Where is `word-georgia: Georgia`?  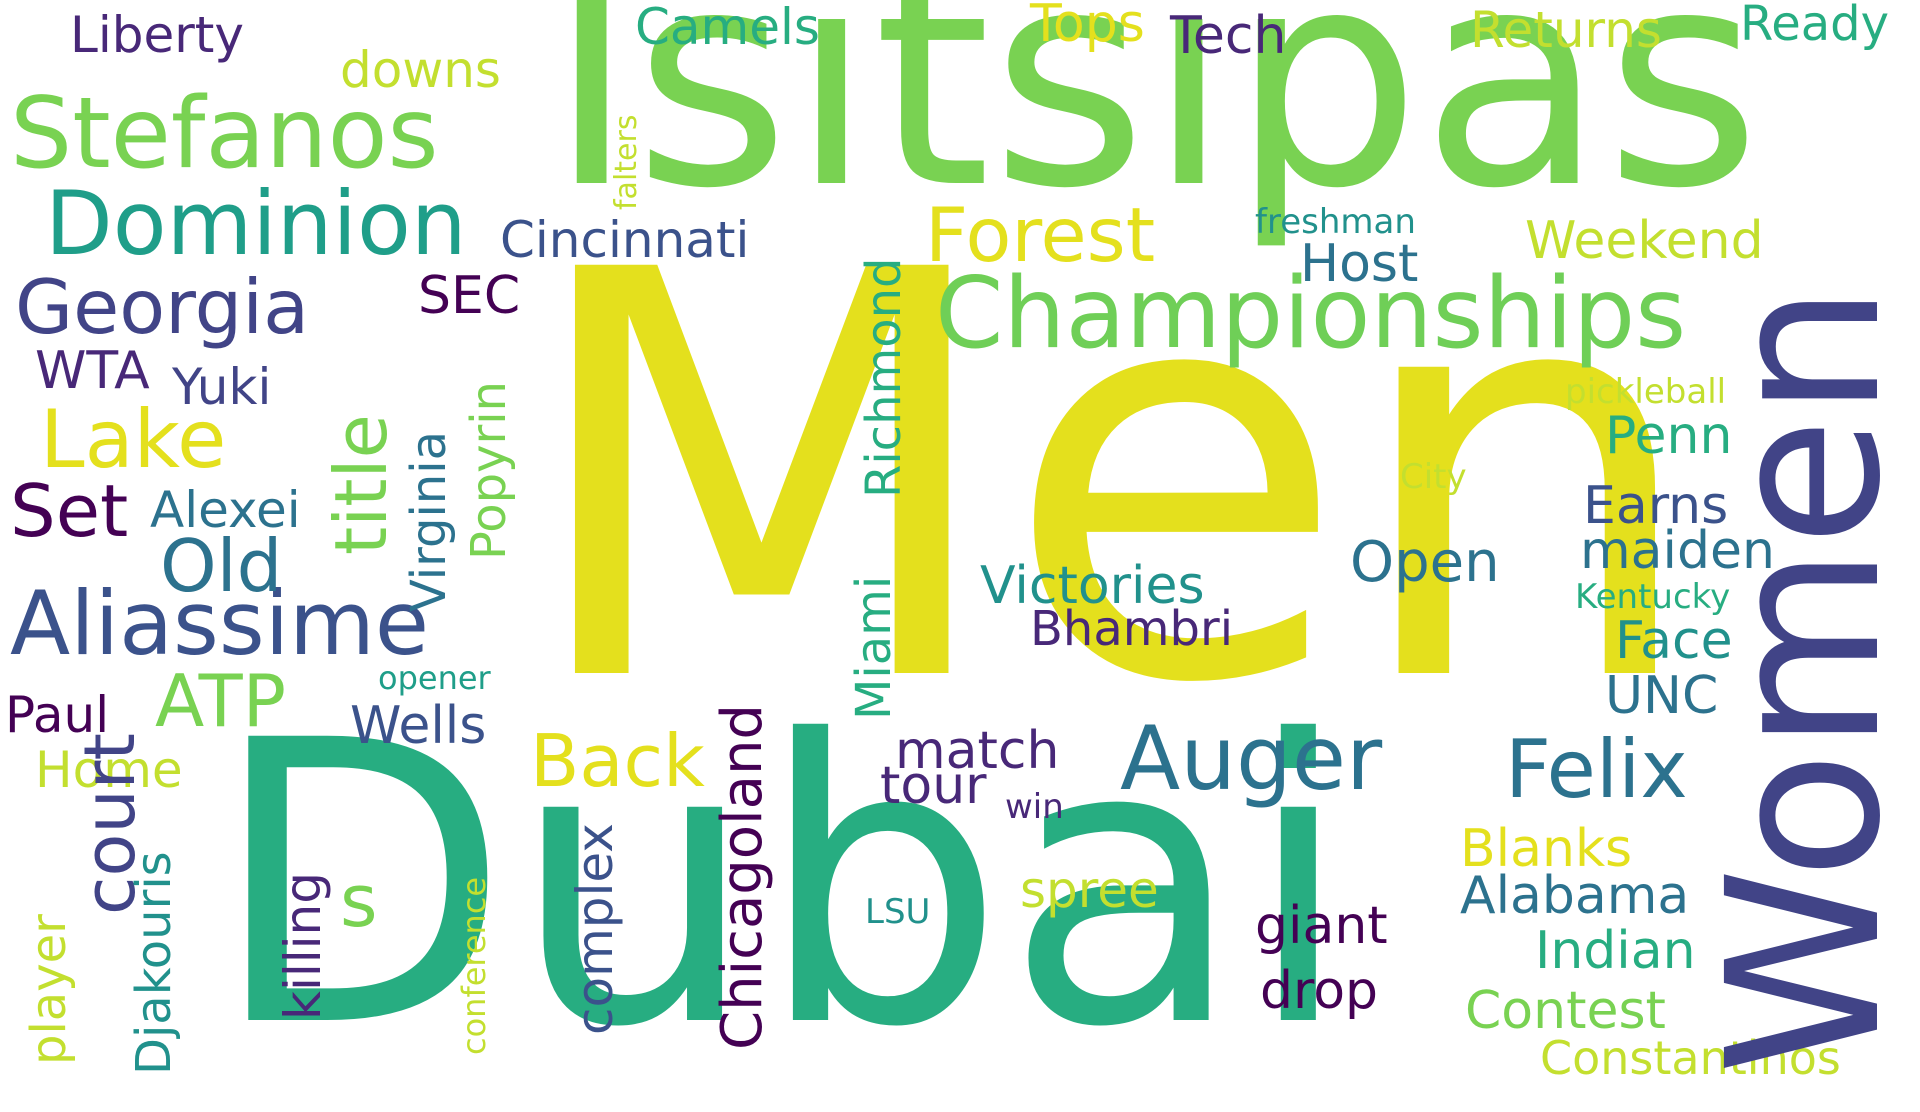
word-georgia: Georgia is located at coordinates (162, 307).